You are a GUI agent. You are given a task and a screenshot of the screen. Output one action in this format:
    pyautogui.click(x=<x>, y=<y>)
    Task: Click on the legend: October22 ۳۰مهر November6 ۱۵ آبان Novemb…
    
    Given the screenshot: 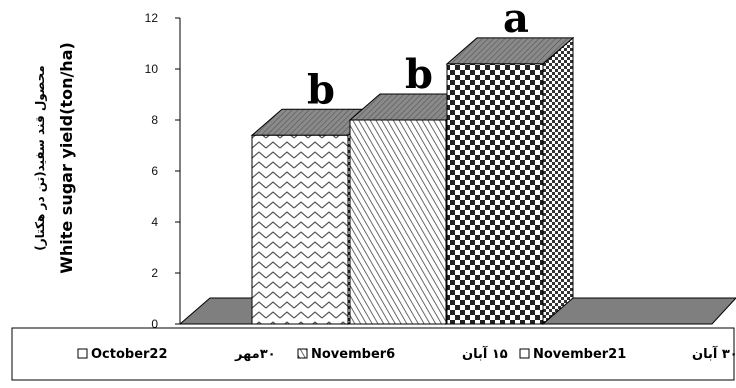 What is the action you would take?
    pyautogui.click(x=406, y=353)
    